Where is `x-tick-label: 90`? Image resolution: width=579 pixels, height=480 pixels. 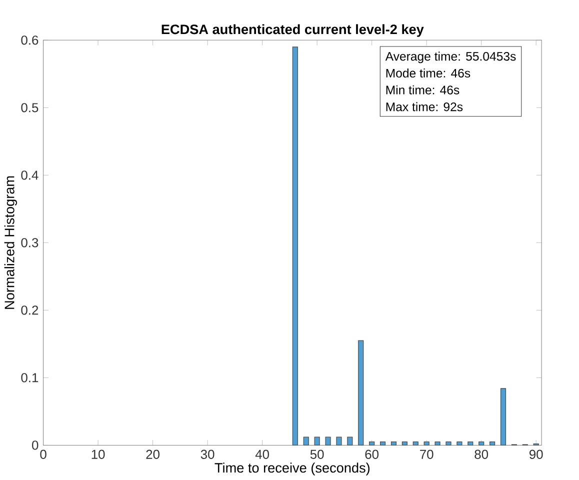 x-tick-label: 90 is located at coordinates (536, 455).